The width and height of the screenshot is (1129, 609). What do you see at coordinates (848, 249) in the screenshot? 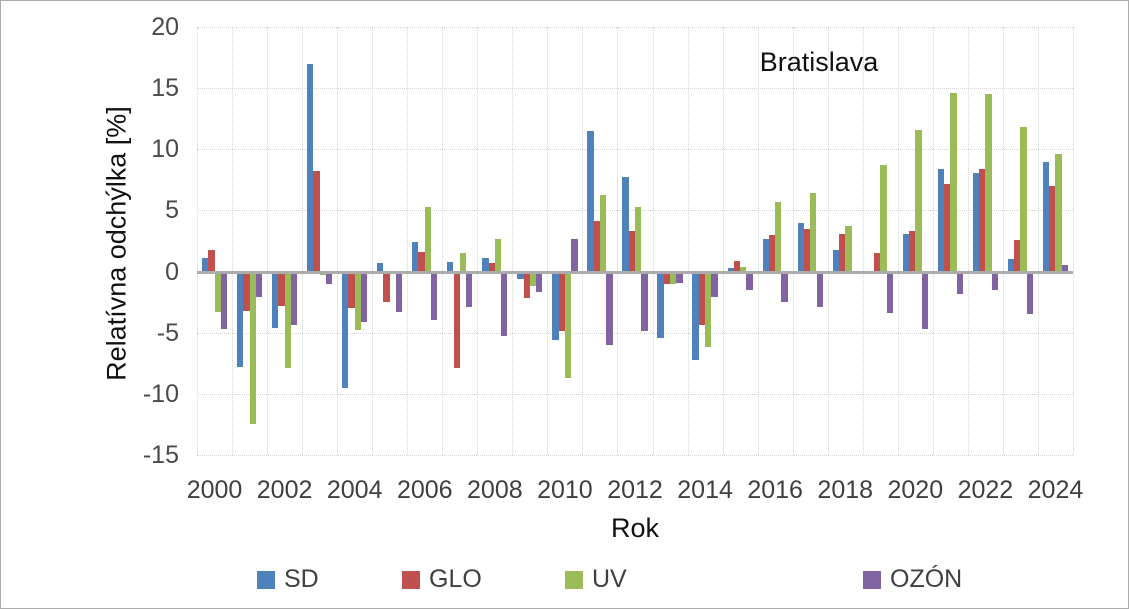
I see `bar-uv-2018` at bounding box center [848, 249].